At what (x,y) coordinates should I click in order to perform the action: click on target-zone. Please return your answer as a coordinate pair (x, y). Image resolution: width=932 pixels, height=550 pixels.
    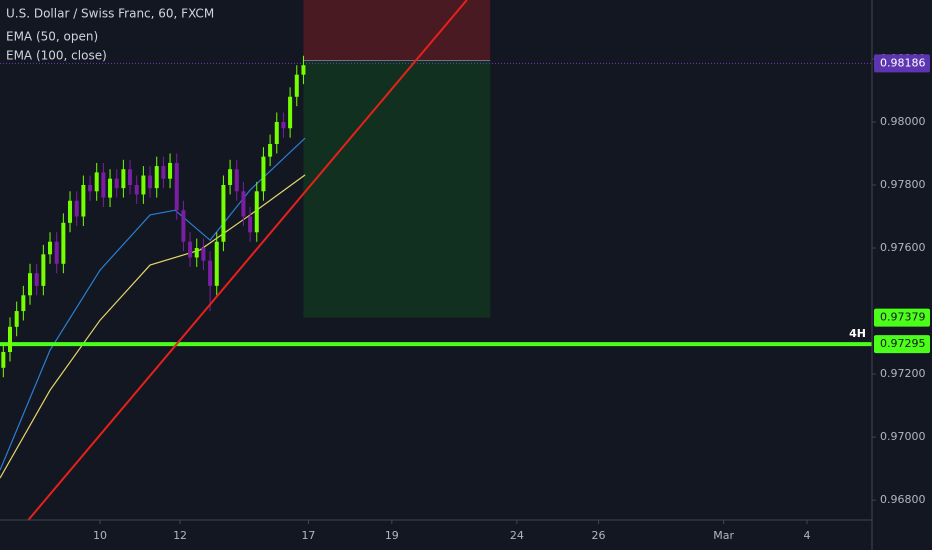
    Looking at the image, I should click on (397, 189).